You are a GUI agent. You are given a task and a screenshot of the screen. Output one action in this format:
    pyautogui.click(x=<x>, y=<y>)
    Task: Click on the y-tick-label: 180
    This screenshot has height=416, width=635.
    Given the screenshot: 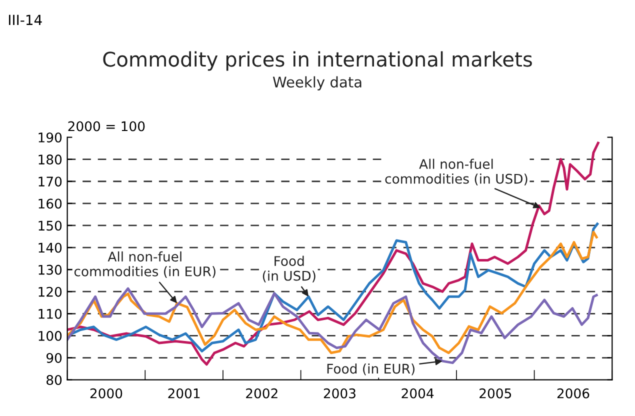 What is the action you would take?
    pyautogui.click(x=50, y=159)
    